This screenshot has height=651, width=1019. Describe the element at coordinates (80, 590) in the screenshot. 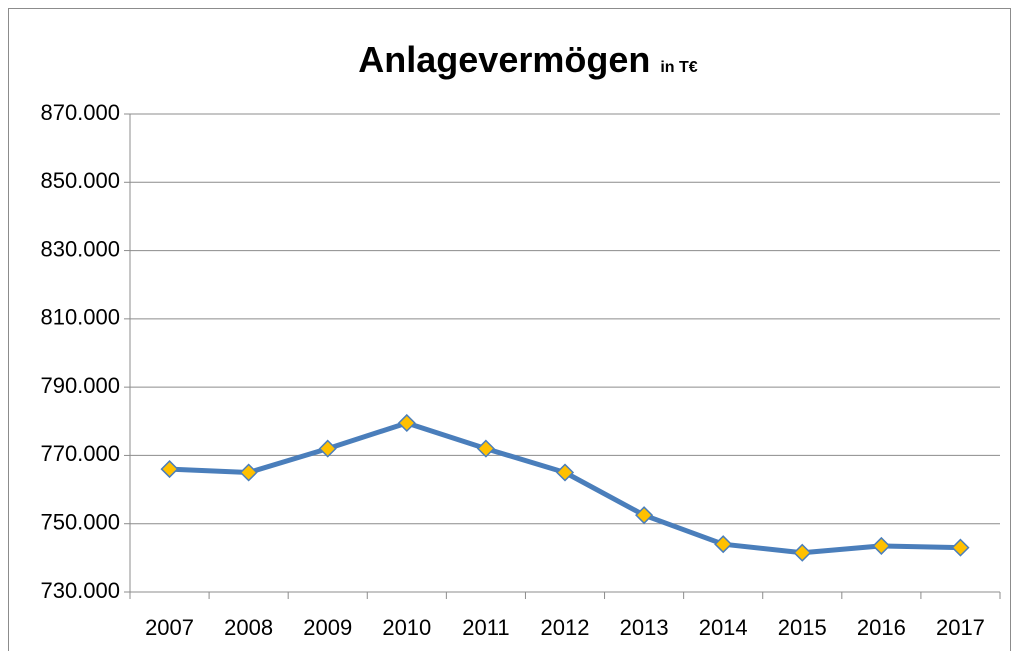

I see `y-tick-label: 730.000` at that location.